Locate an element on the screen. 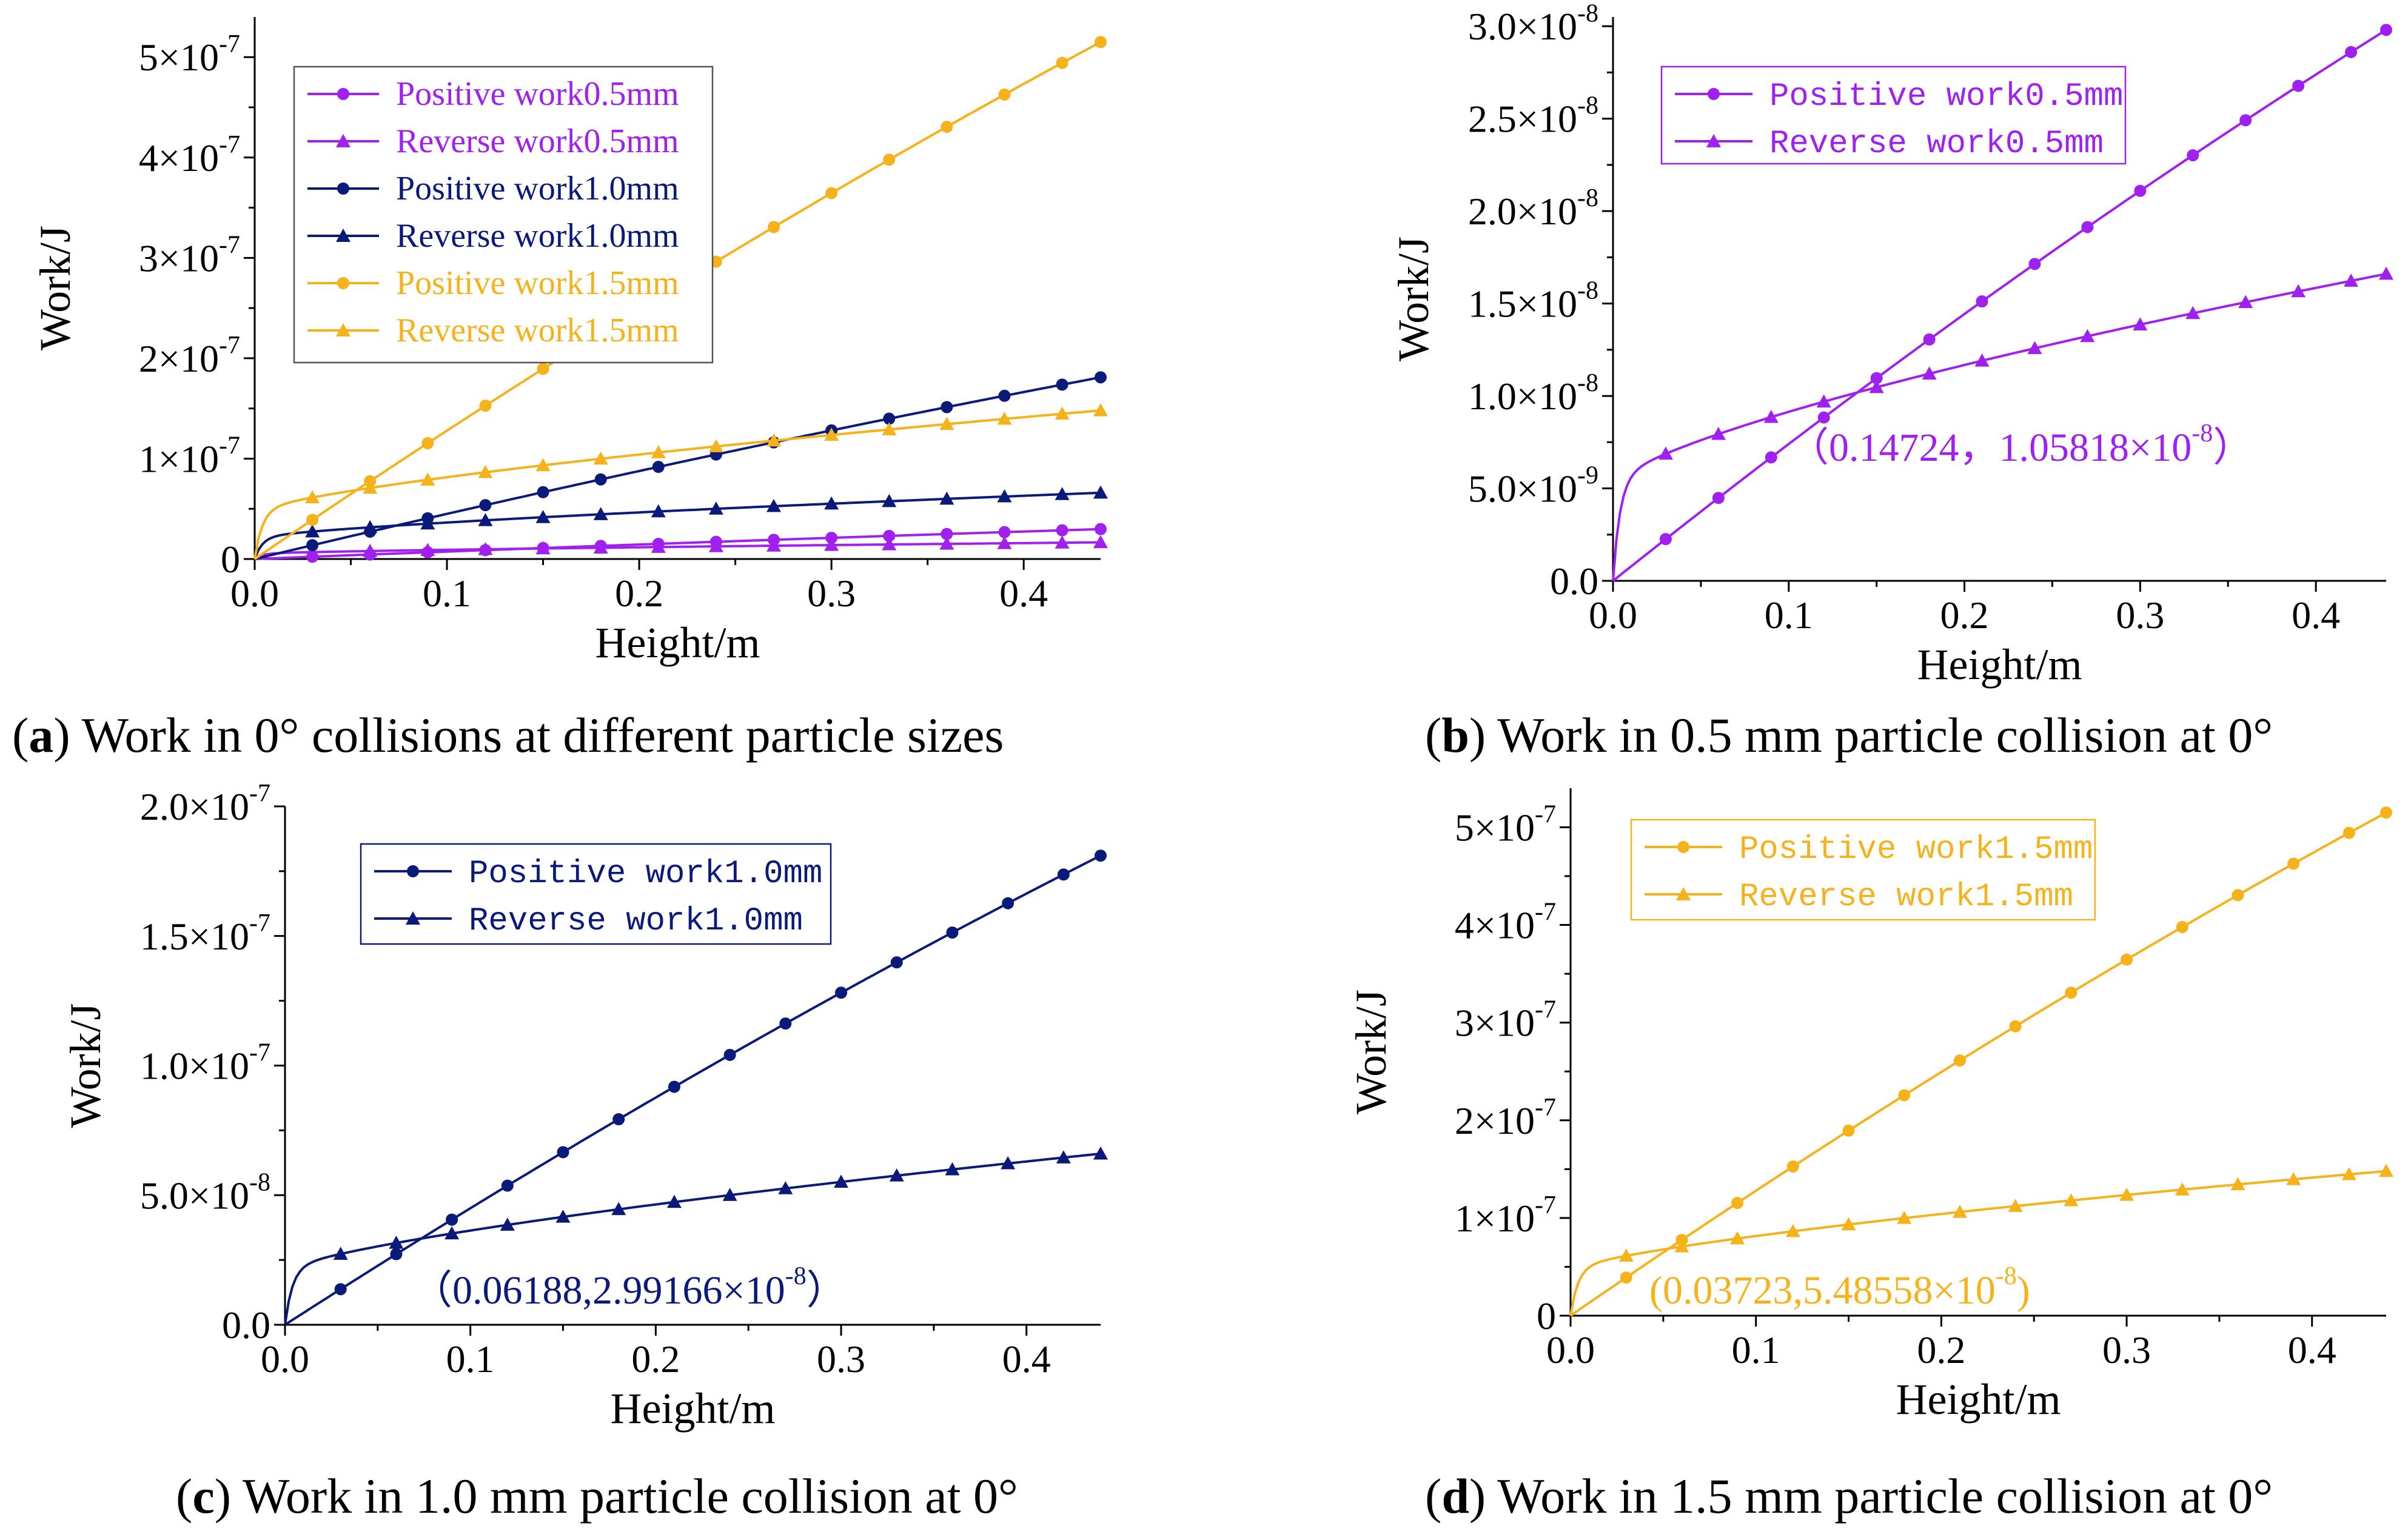 This screenshot has height=1540, width=2408. legend: Positive work1.0mm Reverse work1.0mm is located at coordinates (596, 894).